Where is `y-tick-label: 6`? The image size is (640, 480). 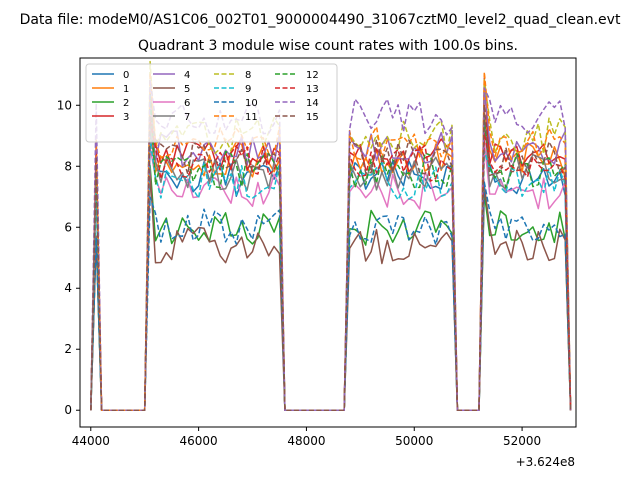 y-tick-label: 6 is located at coordinates (68, 227).